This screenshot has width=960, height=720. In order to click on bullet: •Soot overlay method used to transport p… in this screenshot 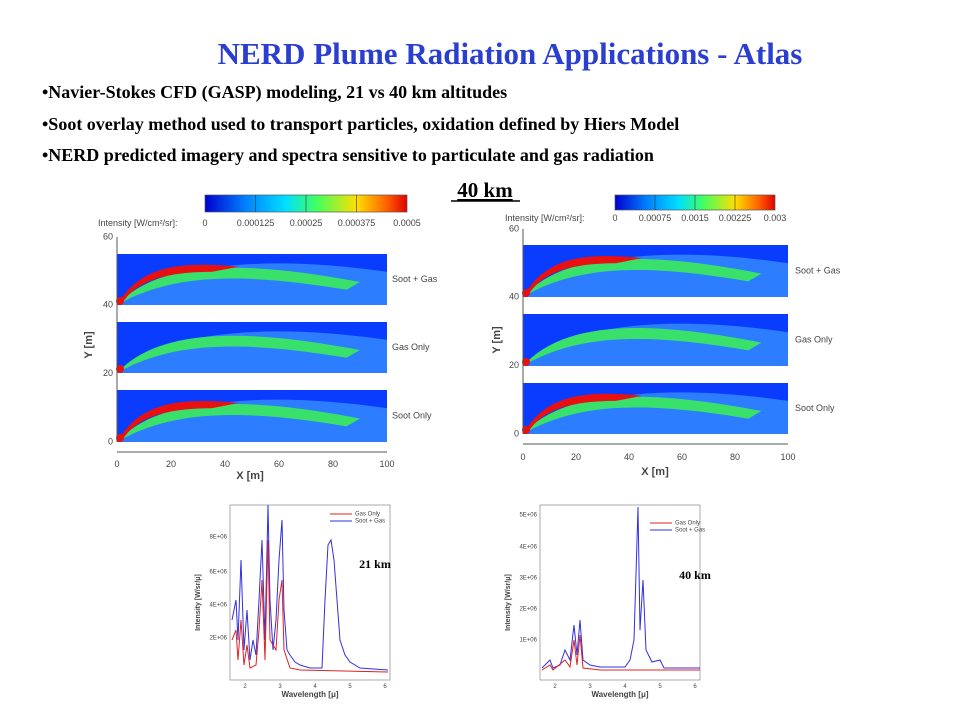, I will do `click(360, 124)`.